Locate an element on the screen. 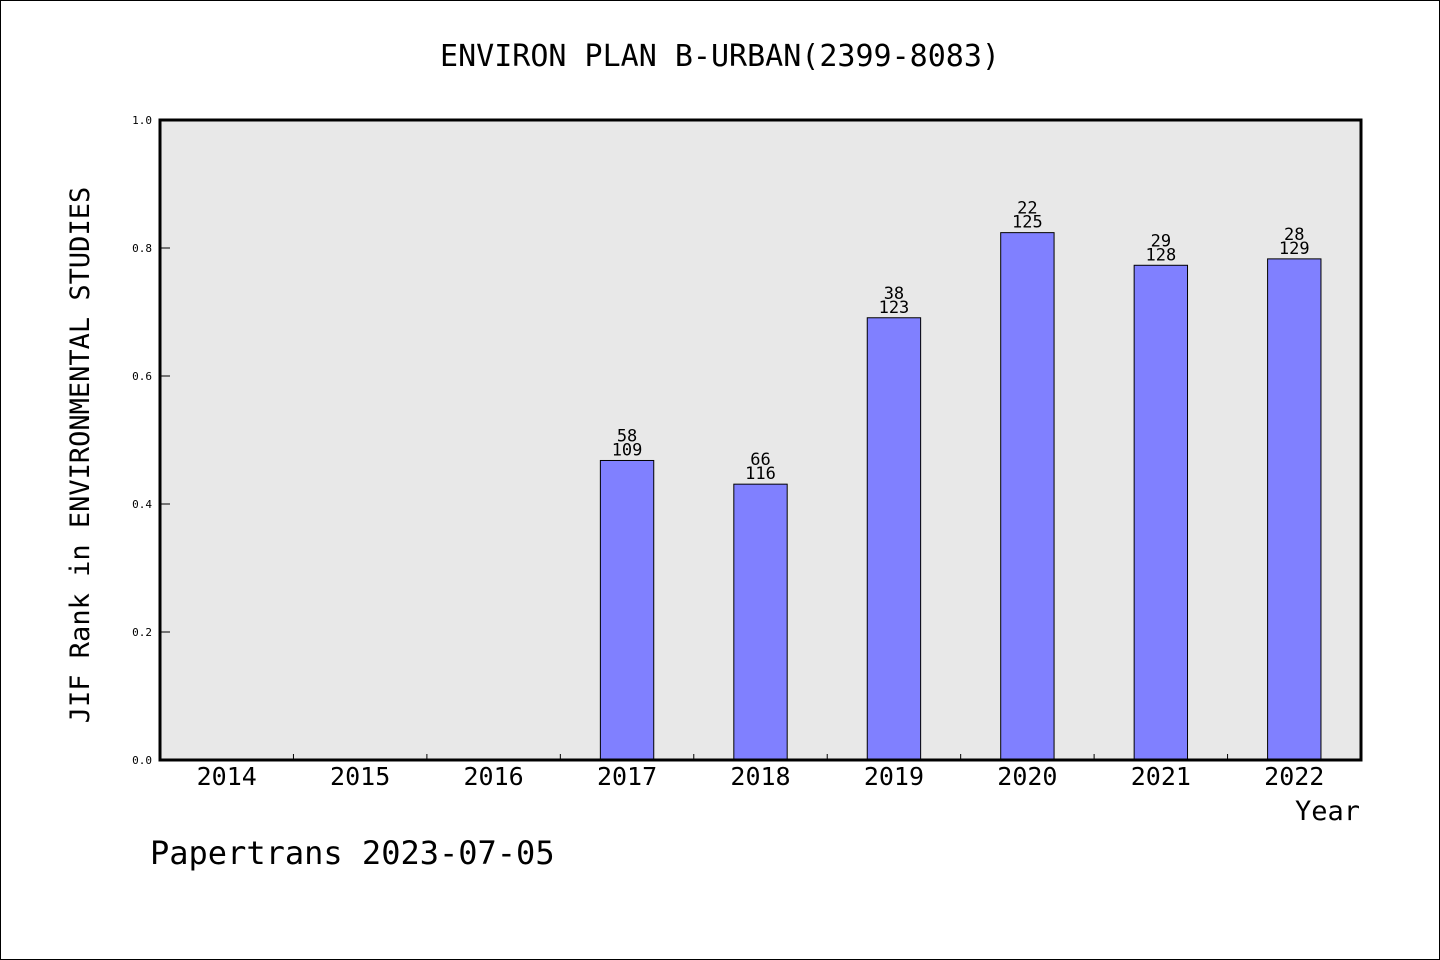  bar-2017 is located at coordinates (627, 610).